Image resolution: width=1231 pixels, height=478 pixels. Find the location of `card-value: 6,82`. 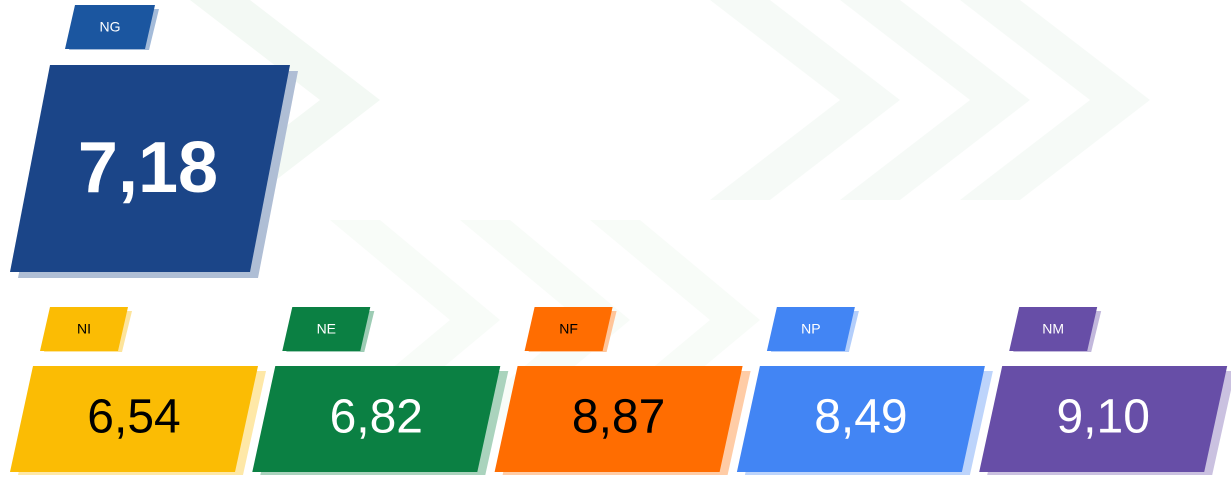

card-value: 6,82 is located at coordinates (376, 417).